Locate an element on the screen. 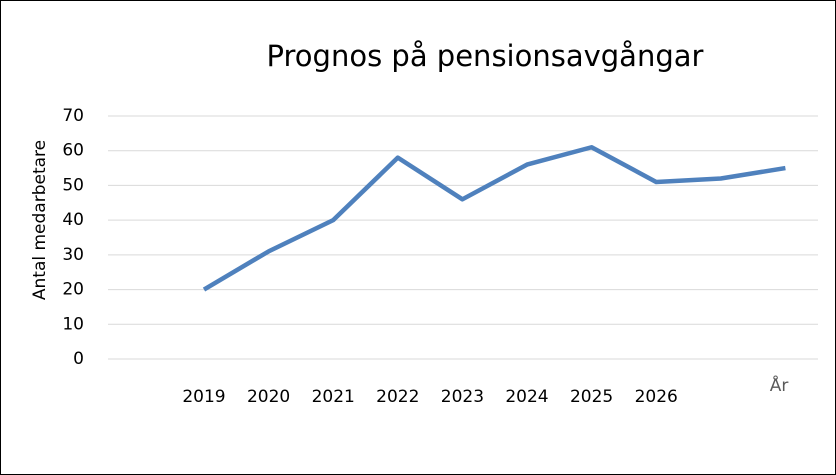 This screenshot has height=475, width=836. y-axis-label: Antal medarbetare is located at coordinates (40, 220).